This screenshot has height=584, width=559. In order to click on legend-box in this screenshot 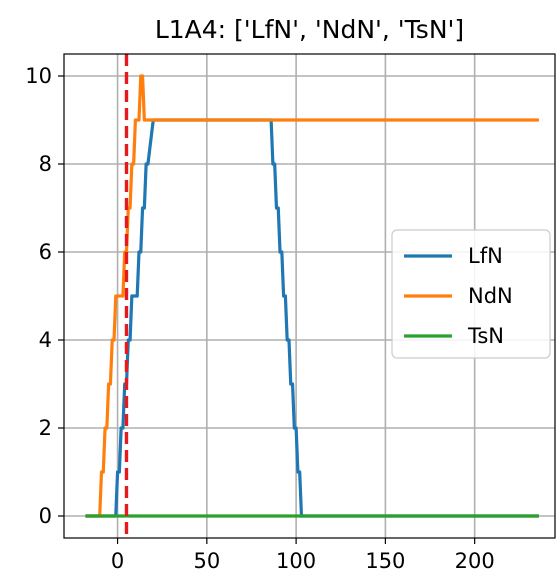, I will do `click(471, 294)`.